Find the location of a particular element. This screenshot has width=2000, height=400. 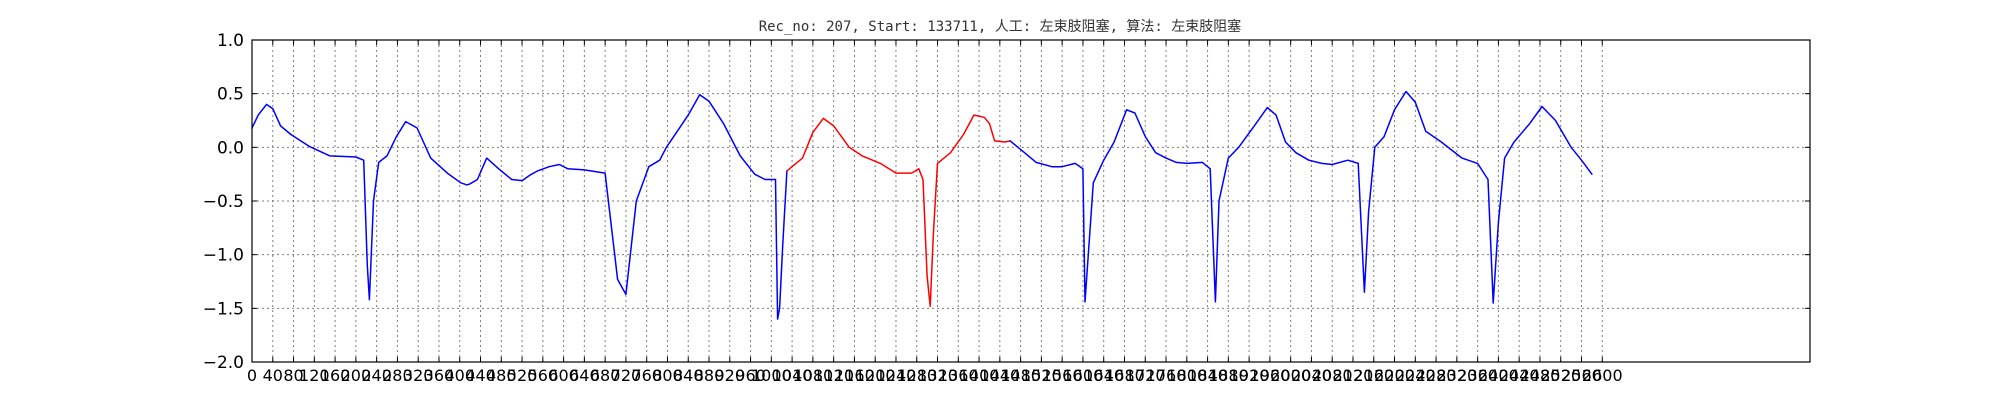

x-tick-label: 1280 is located at coordinates (916, 375).